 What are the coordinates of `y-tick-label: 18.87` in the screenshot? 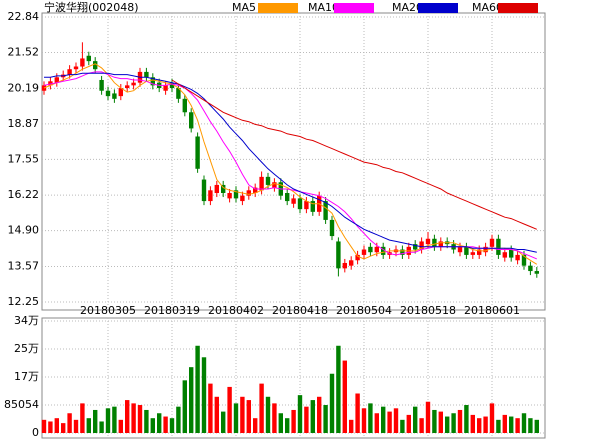 It's located at (24, 123).